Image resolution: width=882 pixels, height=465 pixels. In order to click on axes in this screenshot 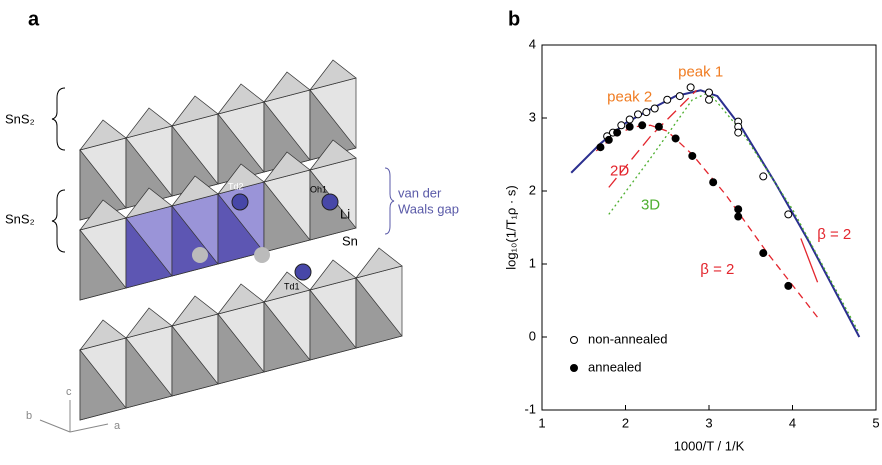, I will do `click(74, 416)`.